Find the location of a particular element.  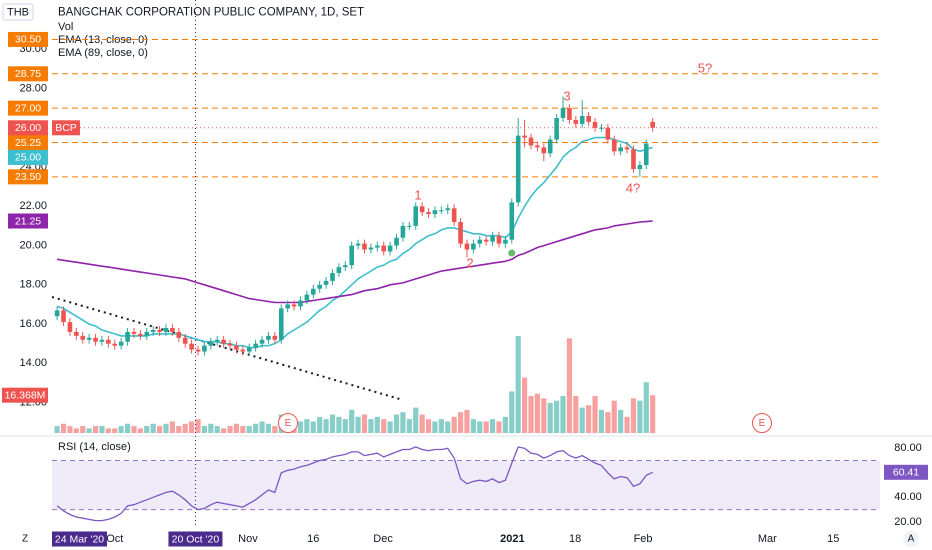

y-tick-label: 22.00 is located at coordinates (33, 206).